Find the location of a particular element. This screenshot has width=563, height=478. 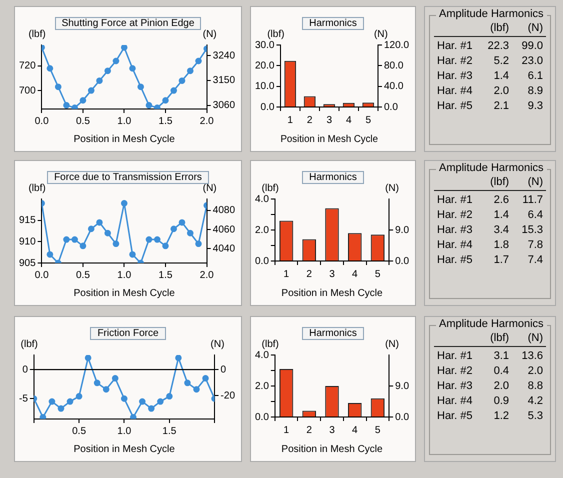

text: 6.1 is located at coordinates (535, 76).